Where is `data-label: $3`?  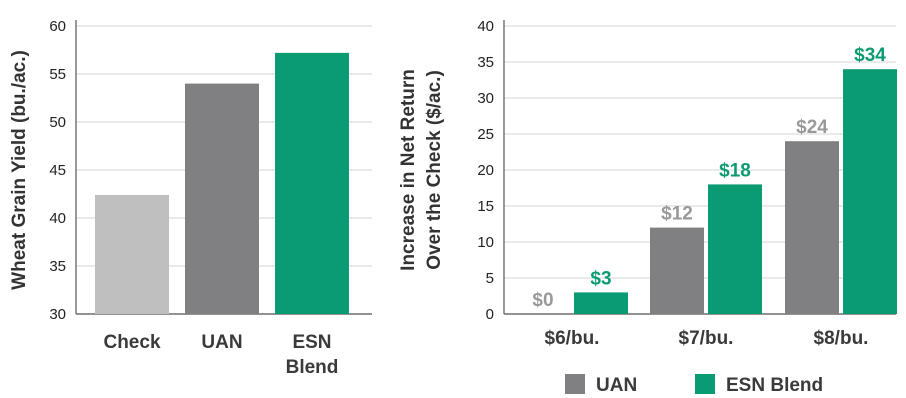 data-label: $3 is located at coordinates (600, 278).